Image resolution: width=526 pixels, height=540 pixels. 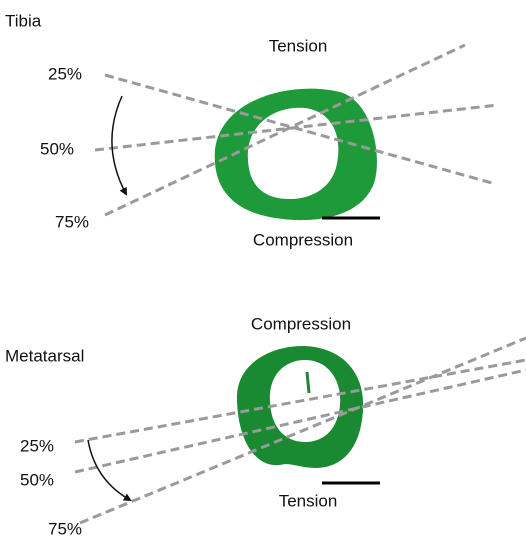 I want to click on top-label: Compression, so click(x=301, y=323).